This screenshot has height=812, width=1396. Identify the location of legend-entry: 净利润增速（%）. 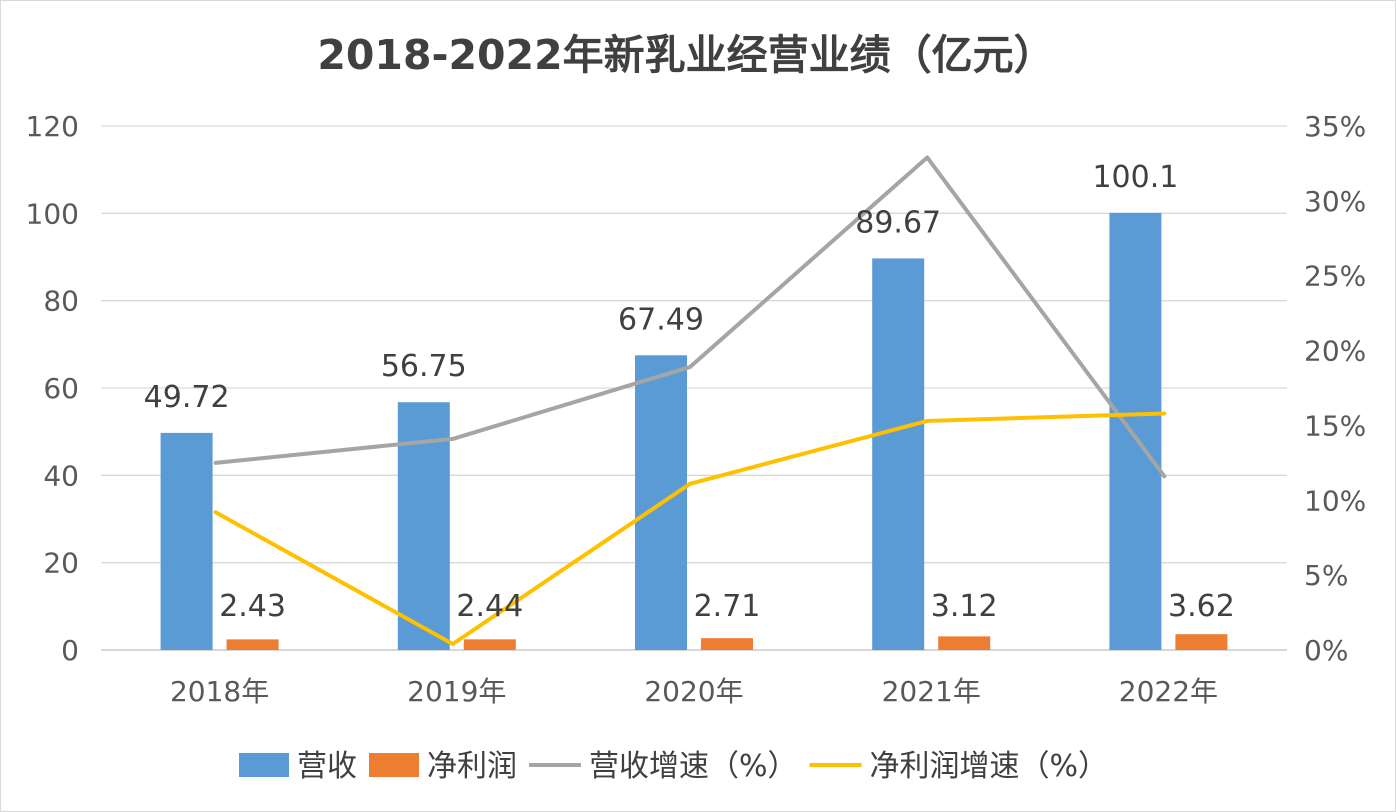
(989, 766).